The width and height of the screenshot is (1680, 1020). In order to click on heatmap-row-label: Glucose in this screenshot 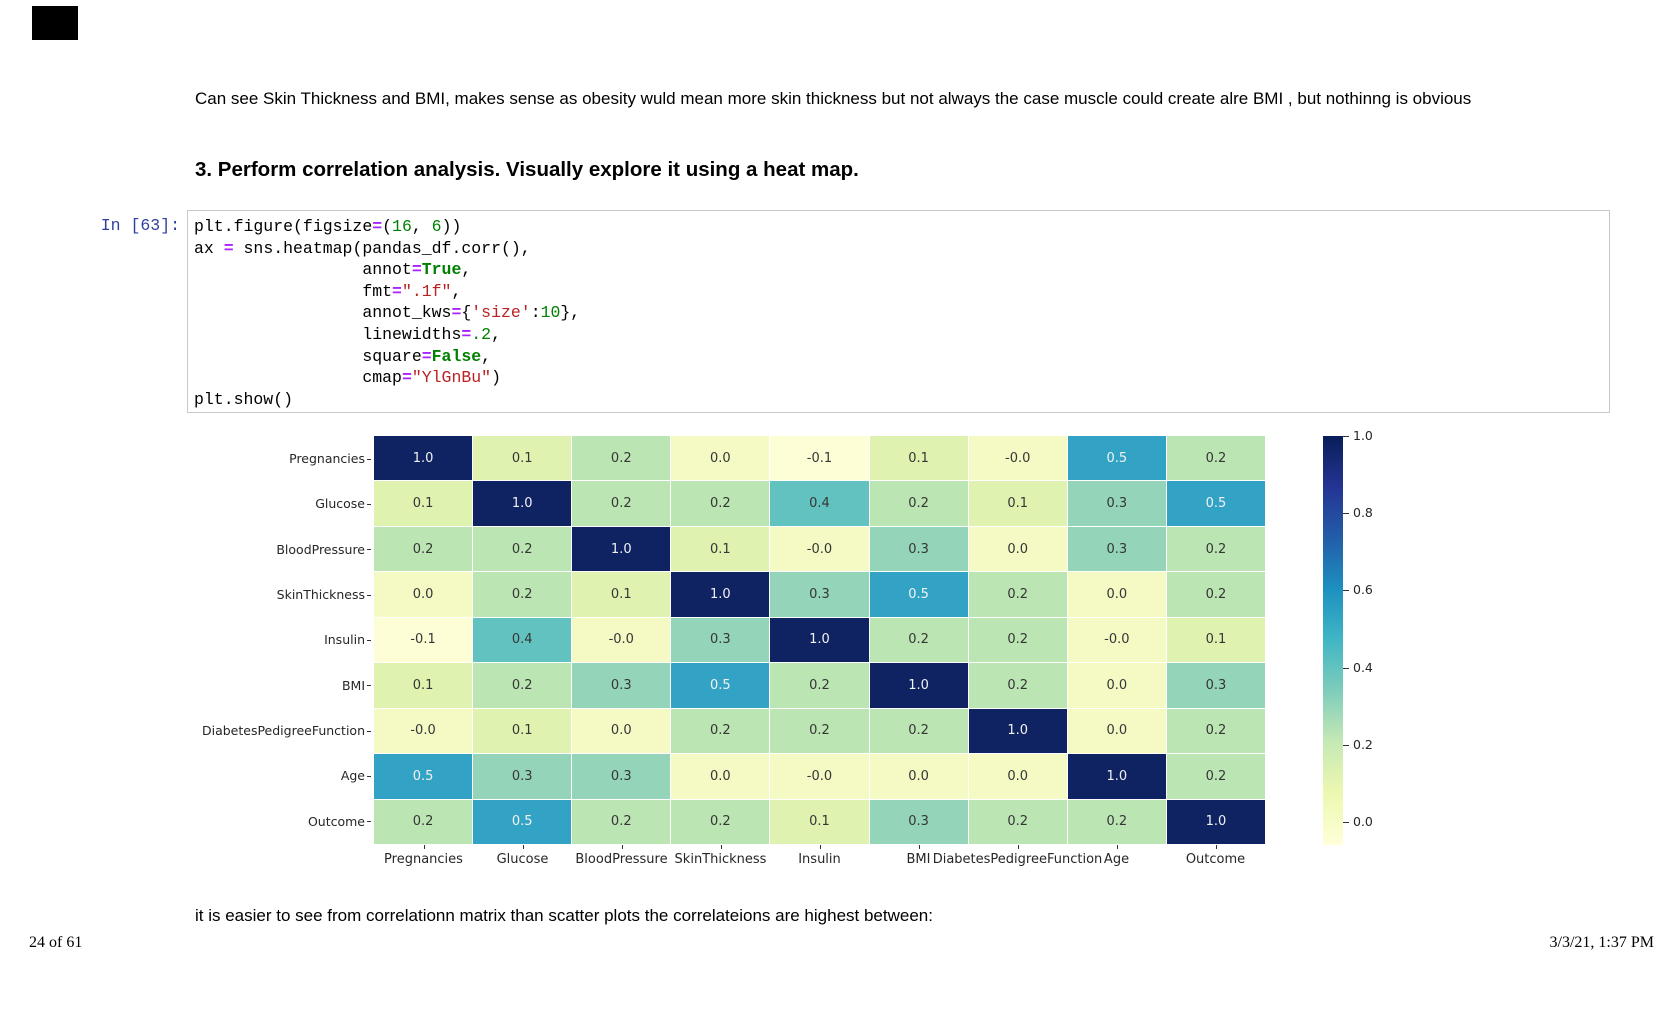, I will do `click(340, 504)`.